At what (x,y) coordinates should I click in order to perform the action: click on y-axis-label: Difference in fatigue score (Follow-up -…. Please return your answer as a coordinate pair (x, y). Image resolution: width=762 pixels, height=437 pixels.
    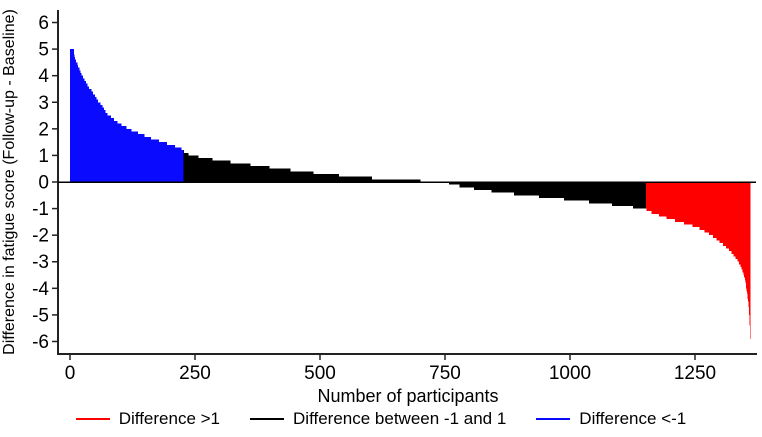
    Looking at the image, I should click on (9, 182).